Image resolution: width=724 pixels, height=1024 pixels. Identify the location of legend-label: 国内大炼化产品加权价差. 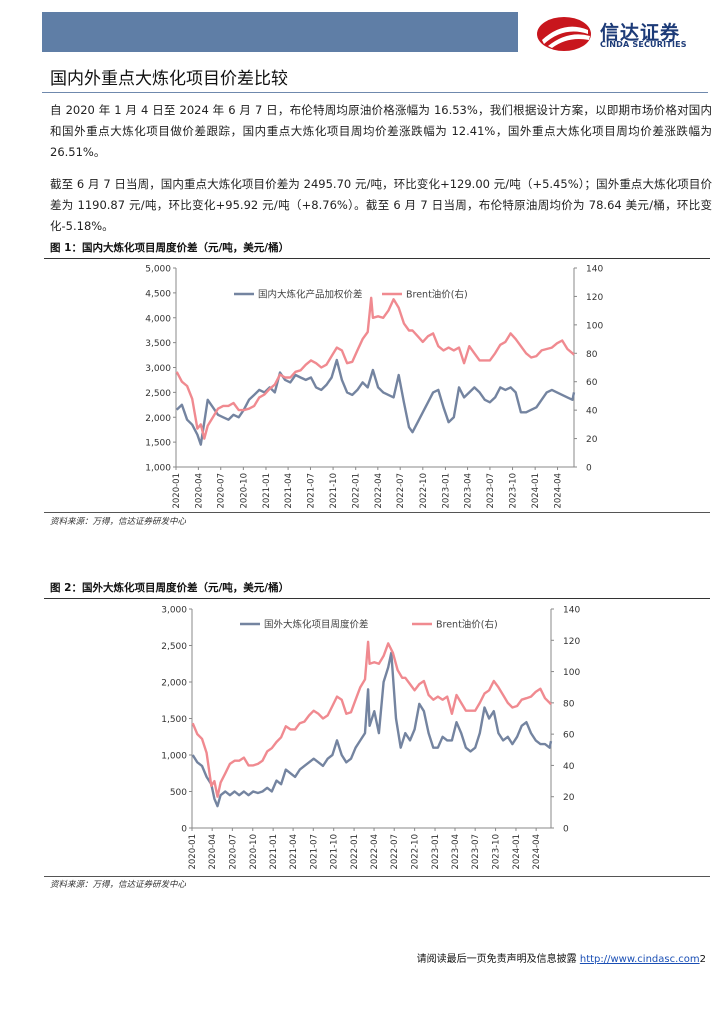
(310, 295).